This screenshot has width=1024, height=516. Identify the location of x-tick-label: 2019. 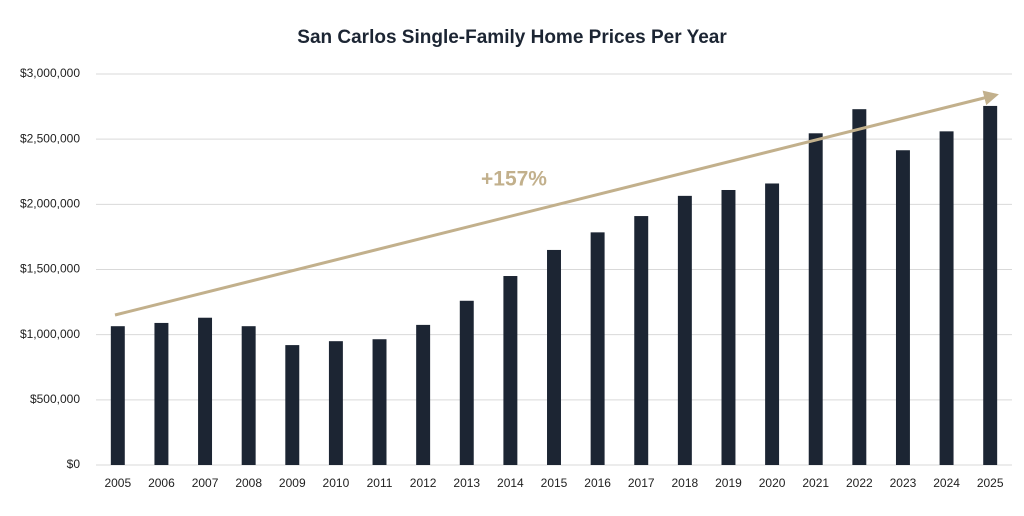
(728, 483).